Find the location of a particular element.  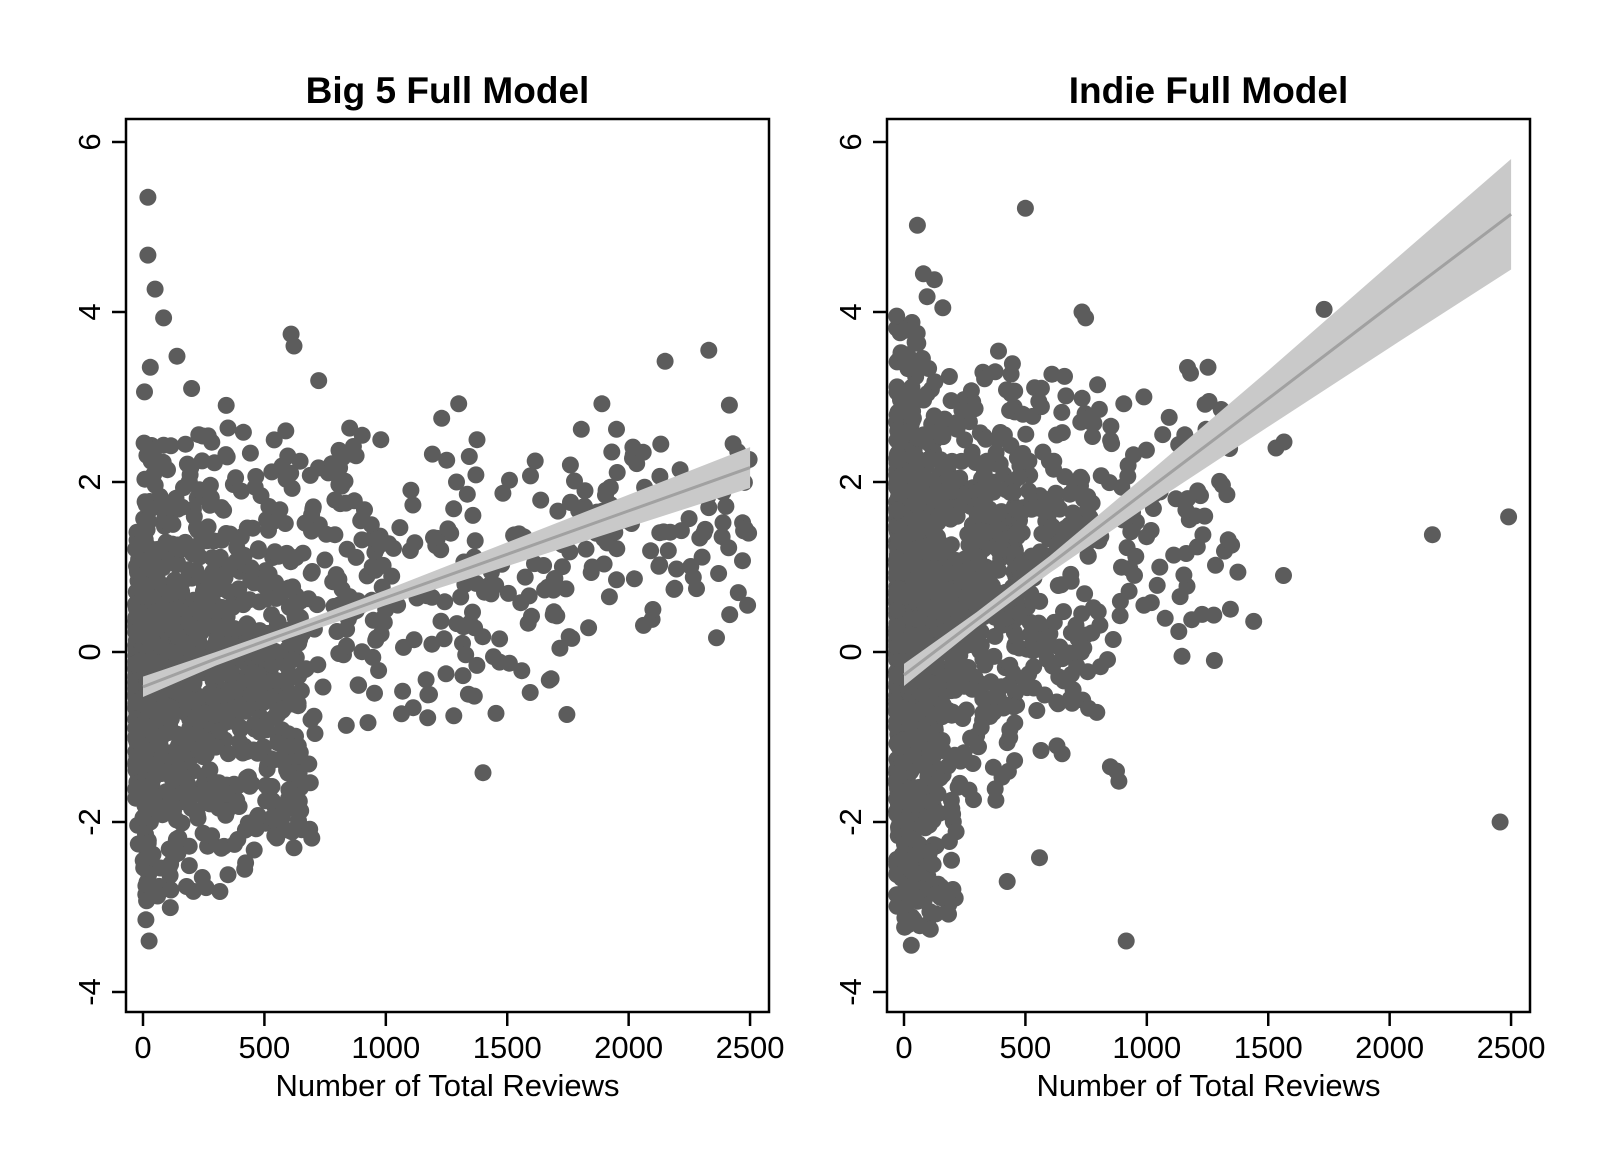

y-axis-ticks: 6 4 2 0 -2 -4 is located at coordinates (99, 569).